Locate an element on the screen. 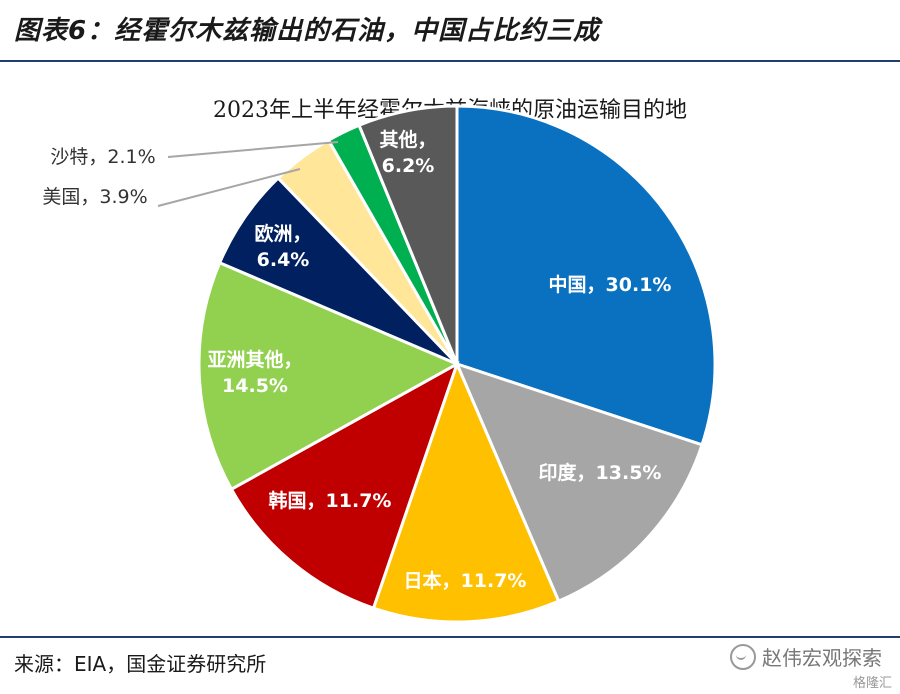  top-divider is located at coordinates (450, 61).